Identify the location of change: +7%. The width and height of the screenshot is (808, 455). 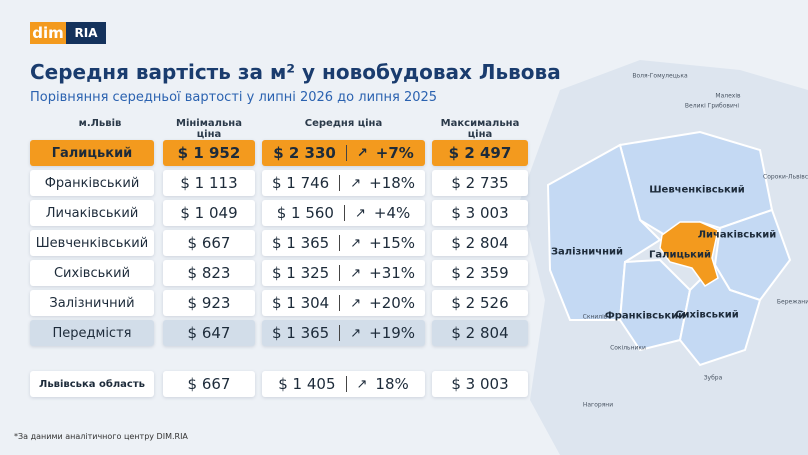
(394, 153).